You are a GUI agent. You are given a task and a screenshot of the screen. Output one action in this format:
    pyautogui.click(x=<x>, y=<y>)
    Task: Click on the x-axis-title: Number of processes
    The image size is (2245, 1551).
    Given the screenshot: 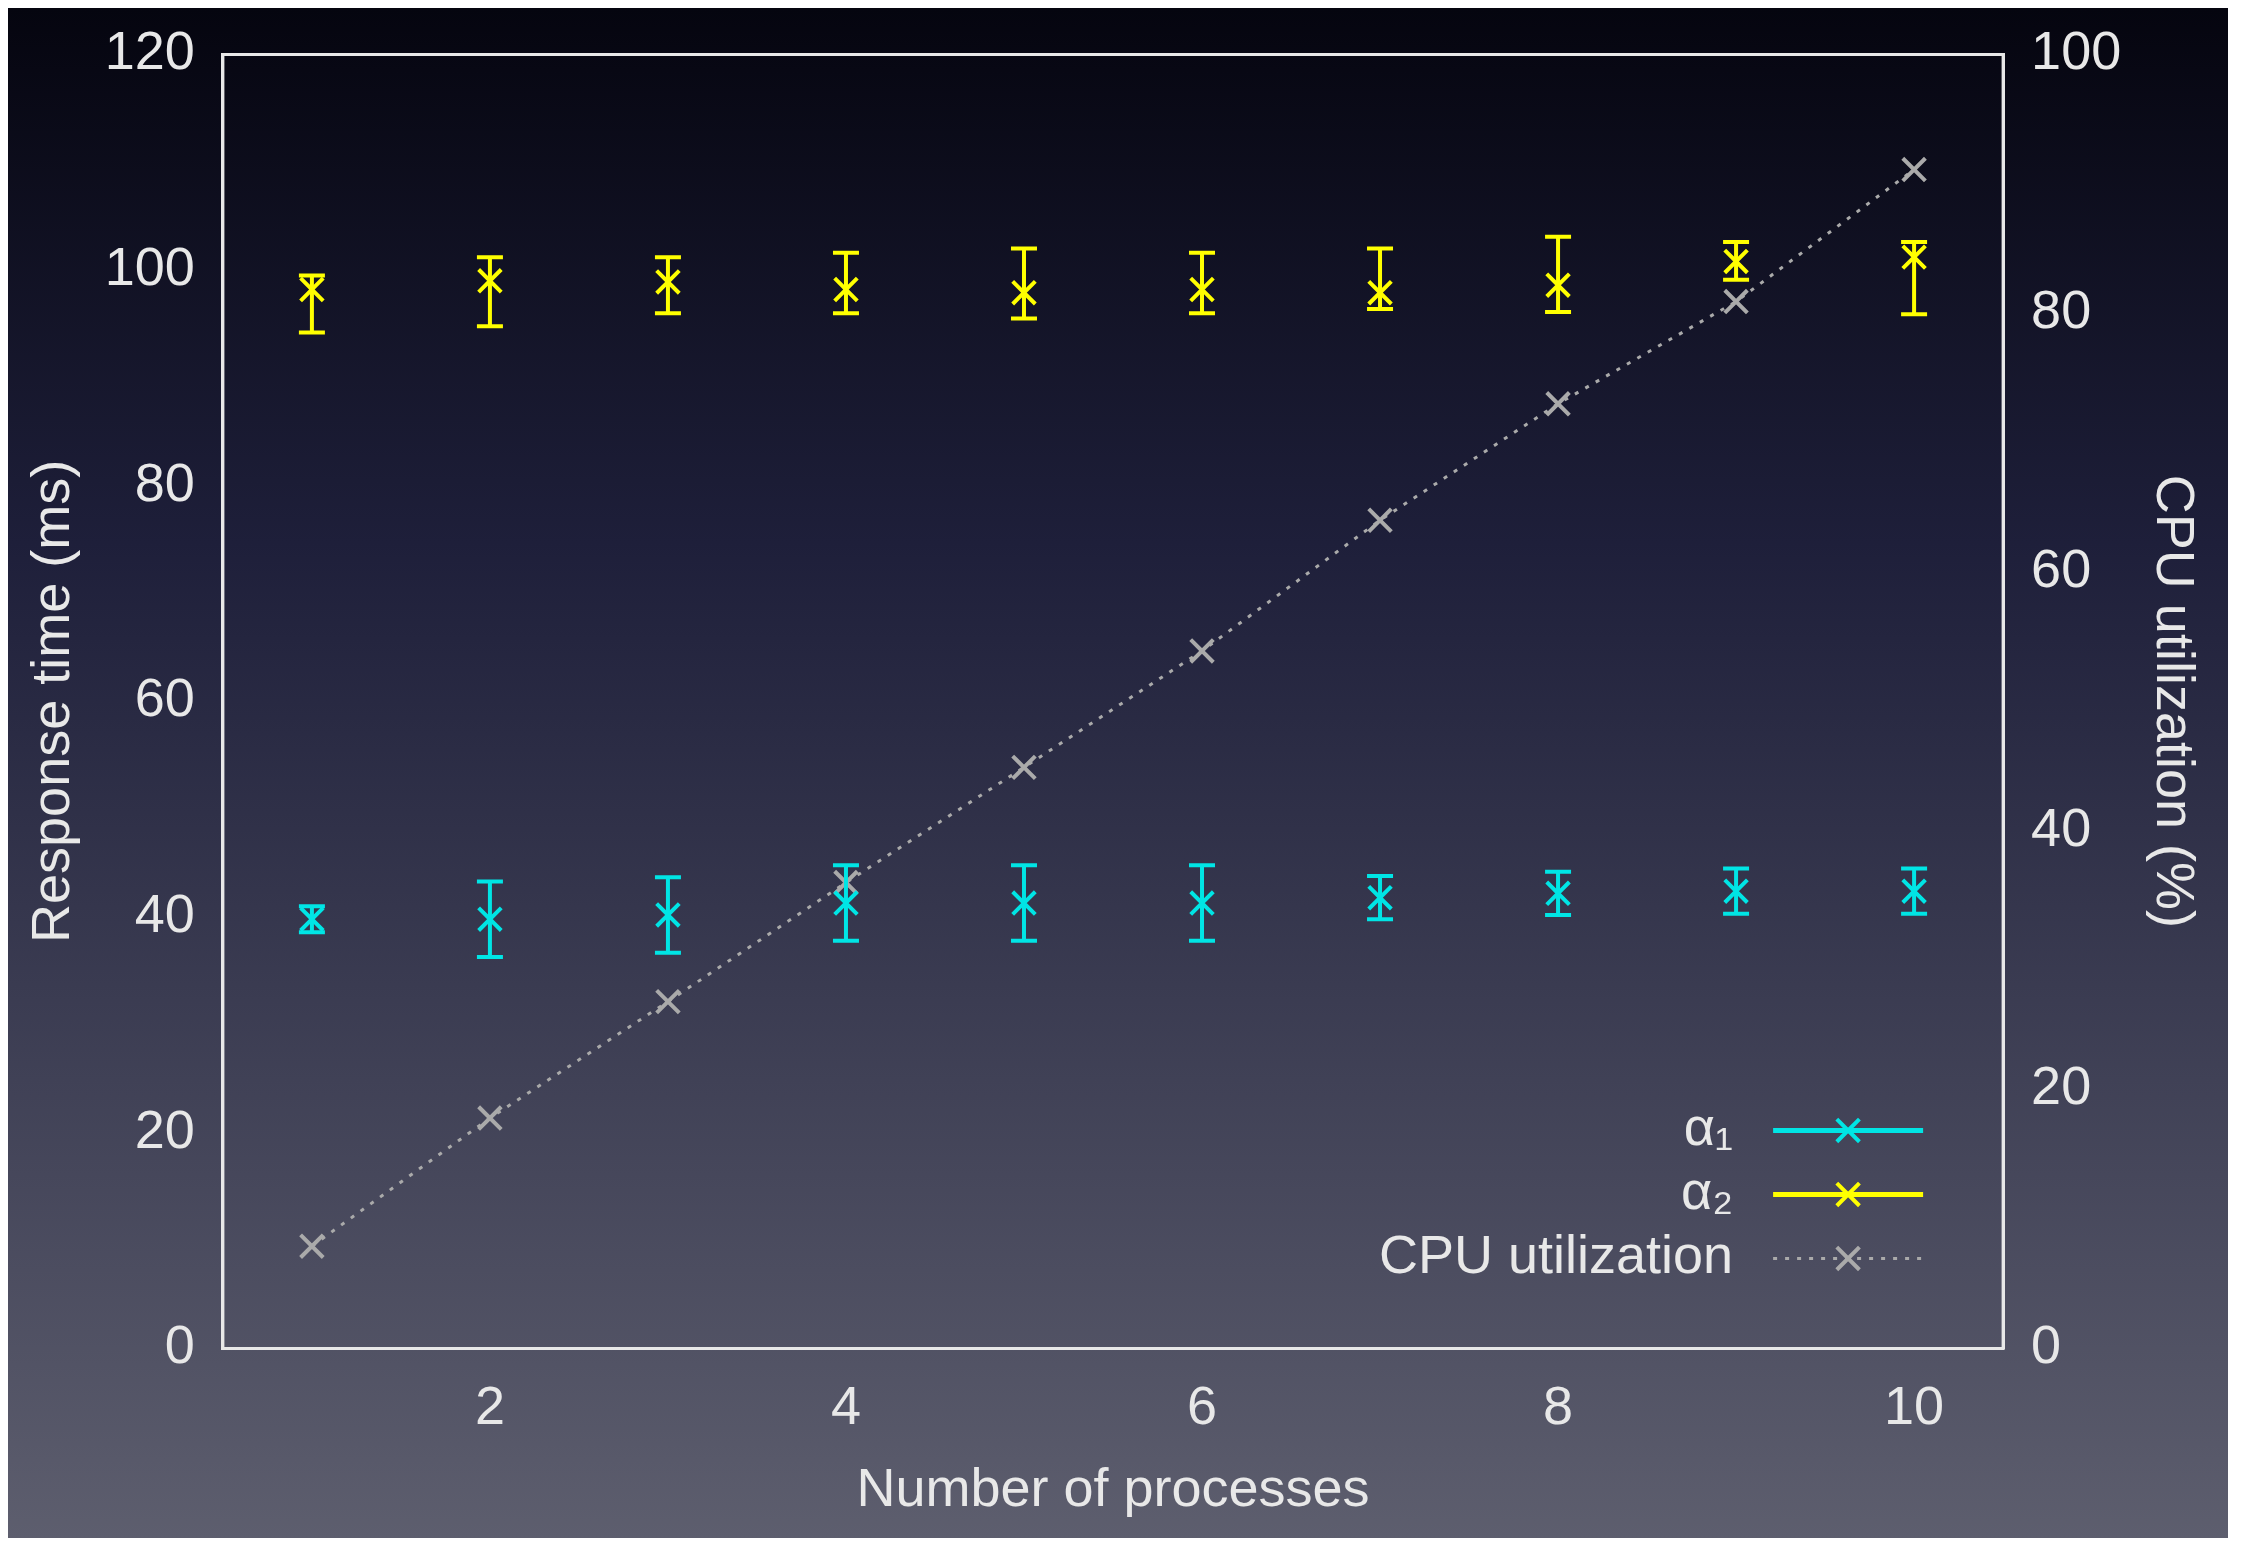 What is the action you would take?
    pyautogui.click(x=1113, y=1487)
    